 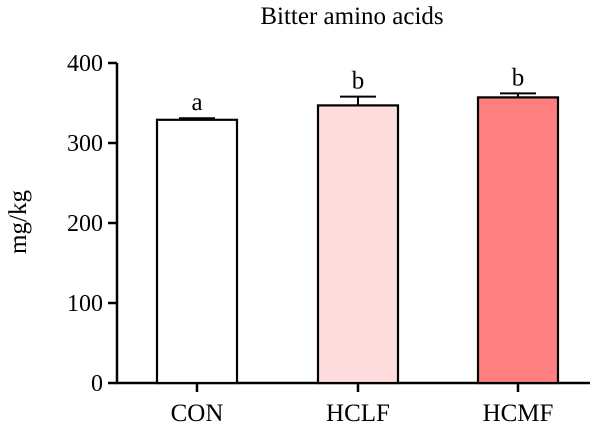 I want to click on bar-con, so click(x=197, y=251).